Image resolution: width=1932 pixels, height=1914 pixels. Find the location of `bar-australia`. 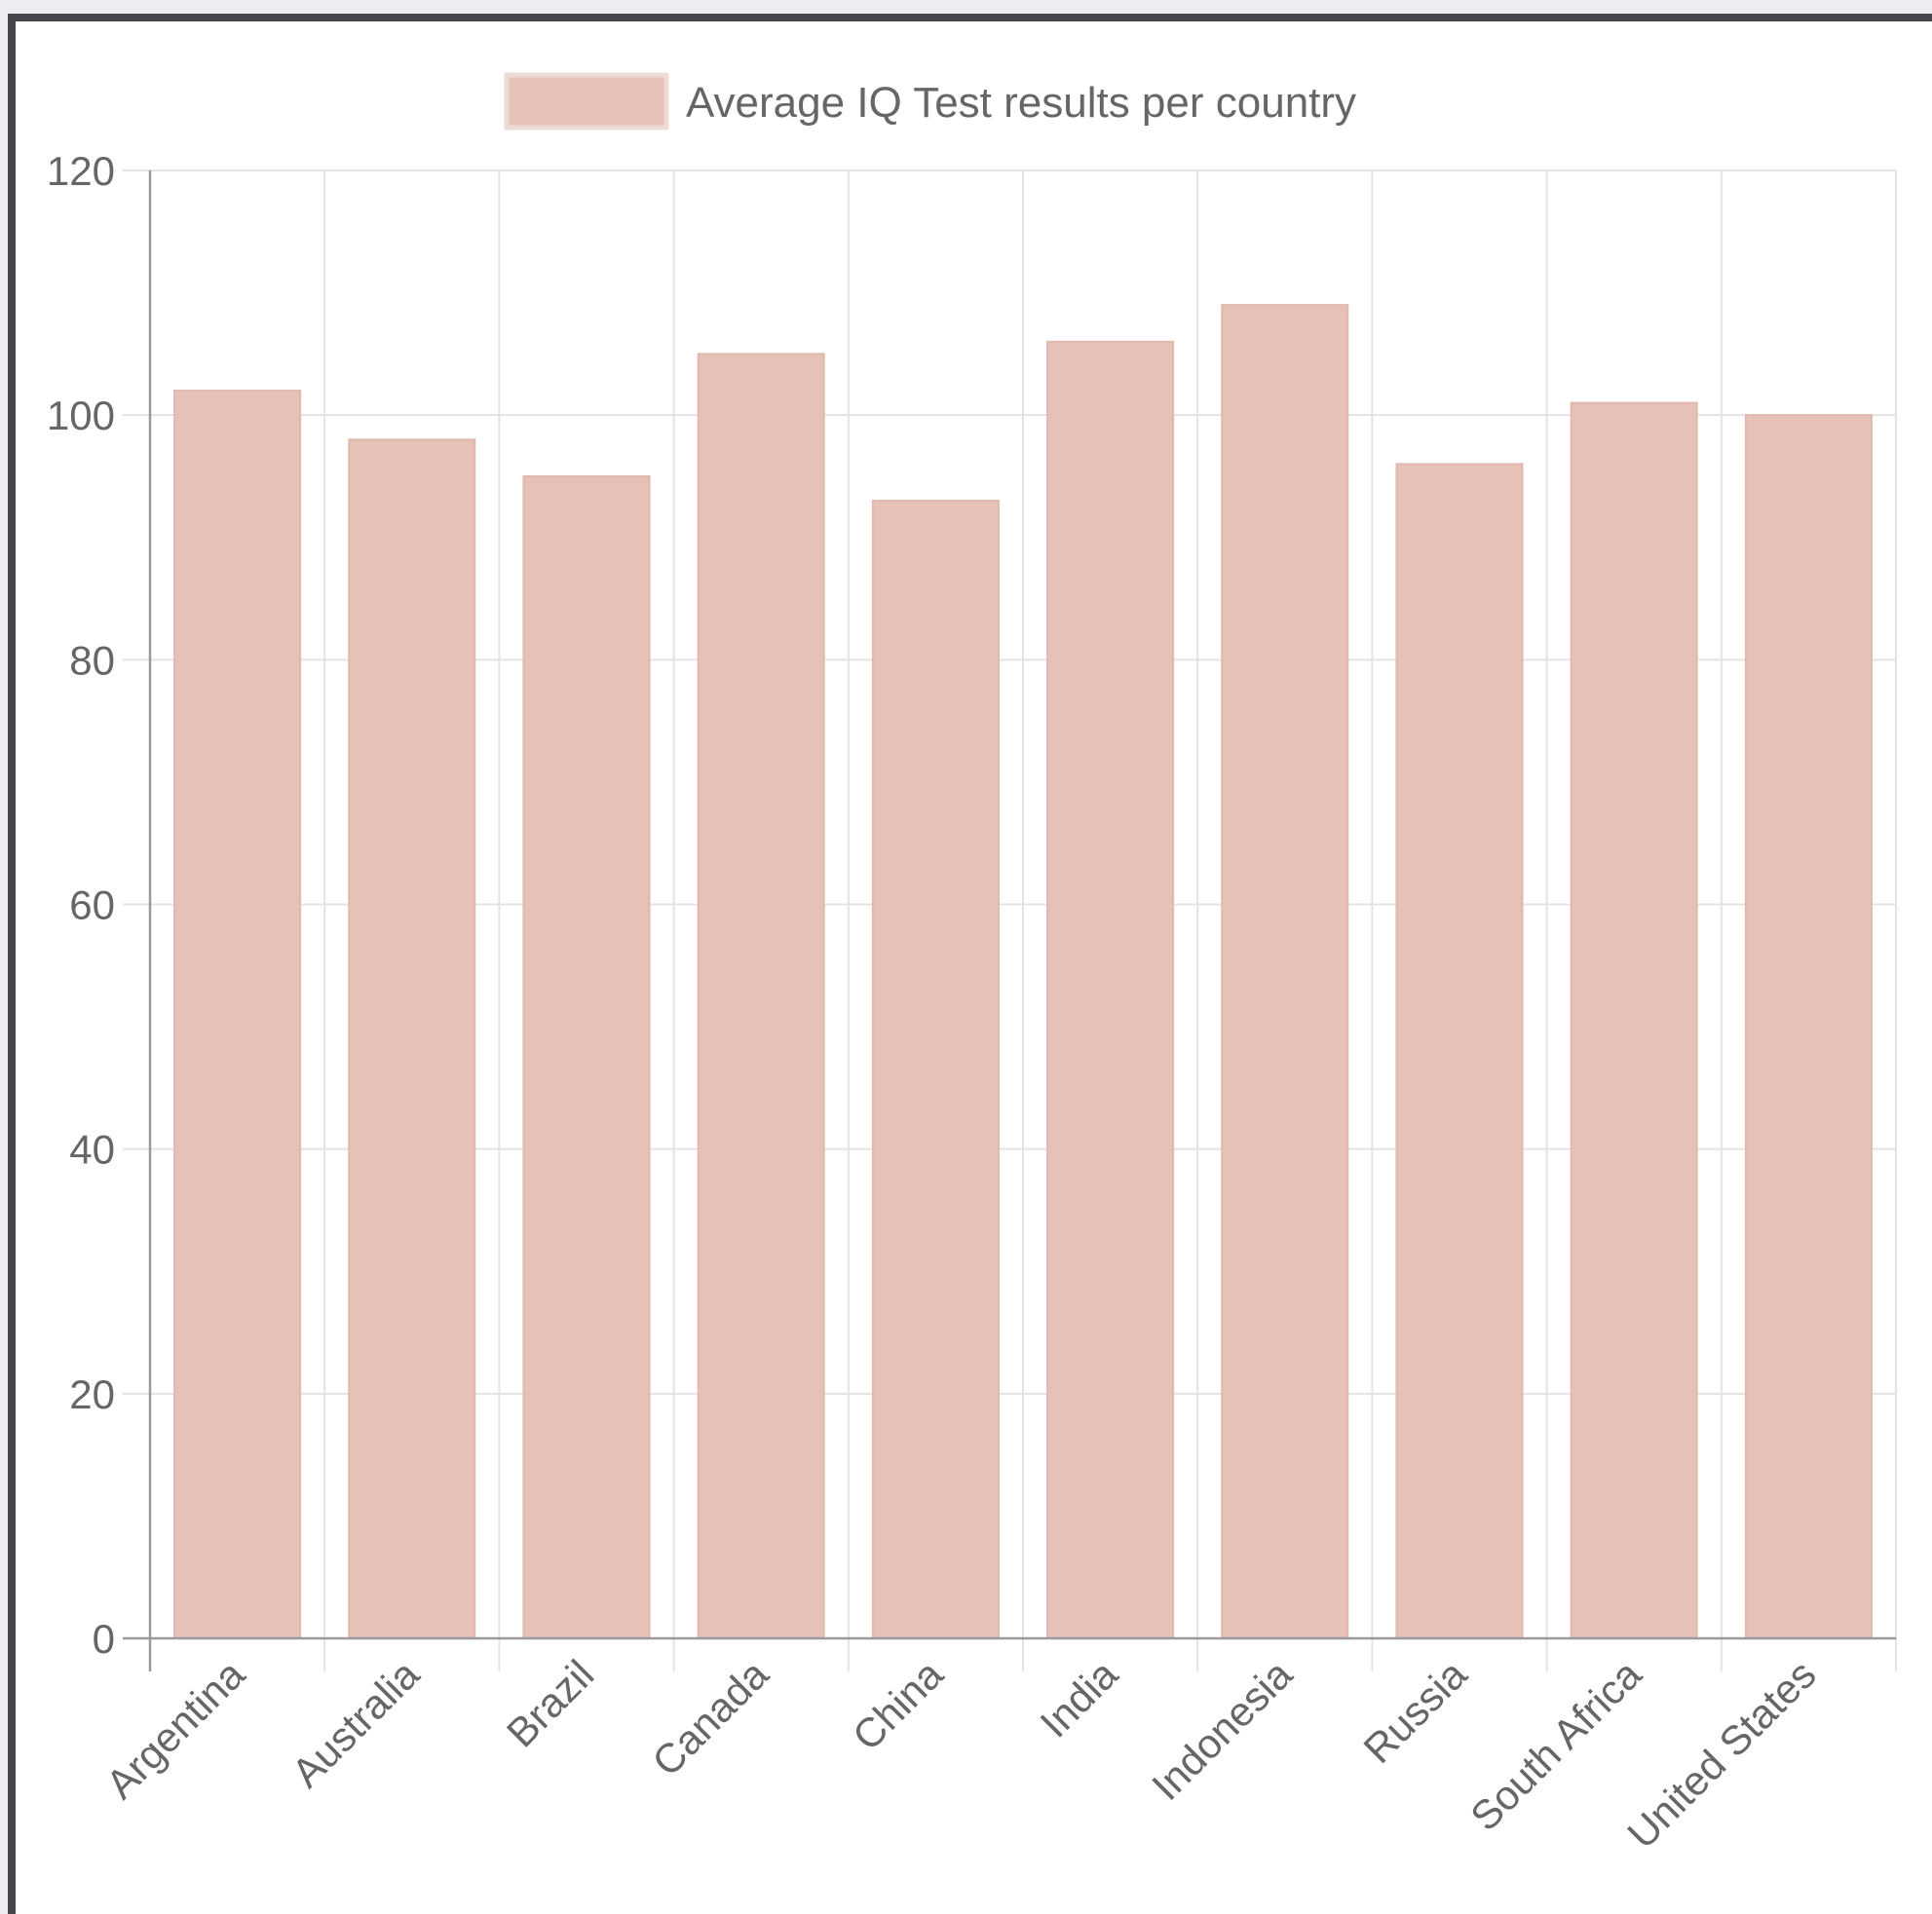

bar-australia is located at coordinates (412, 1039).